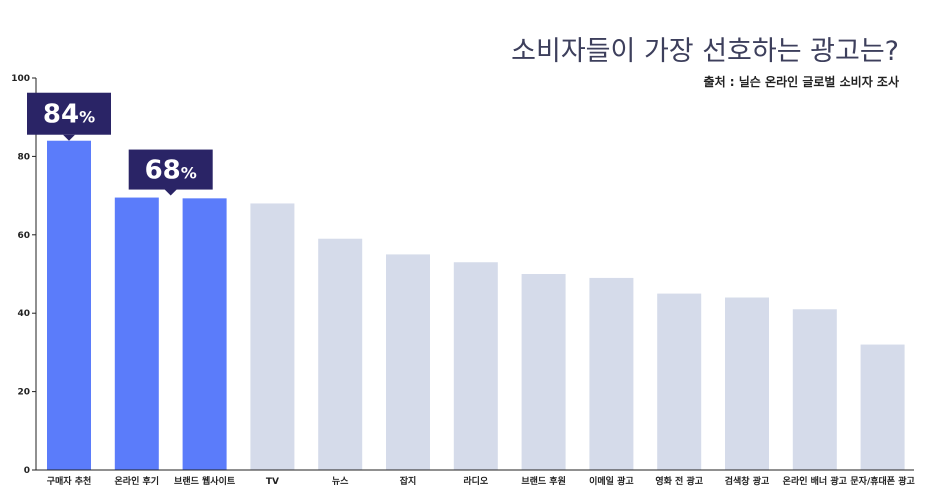  What do you see at coordinates (705, 51) in the screenshot?
I see `chart-title: 소비자들이 가장 선호하는 광고는?` at bounding box center [705, 51].